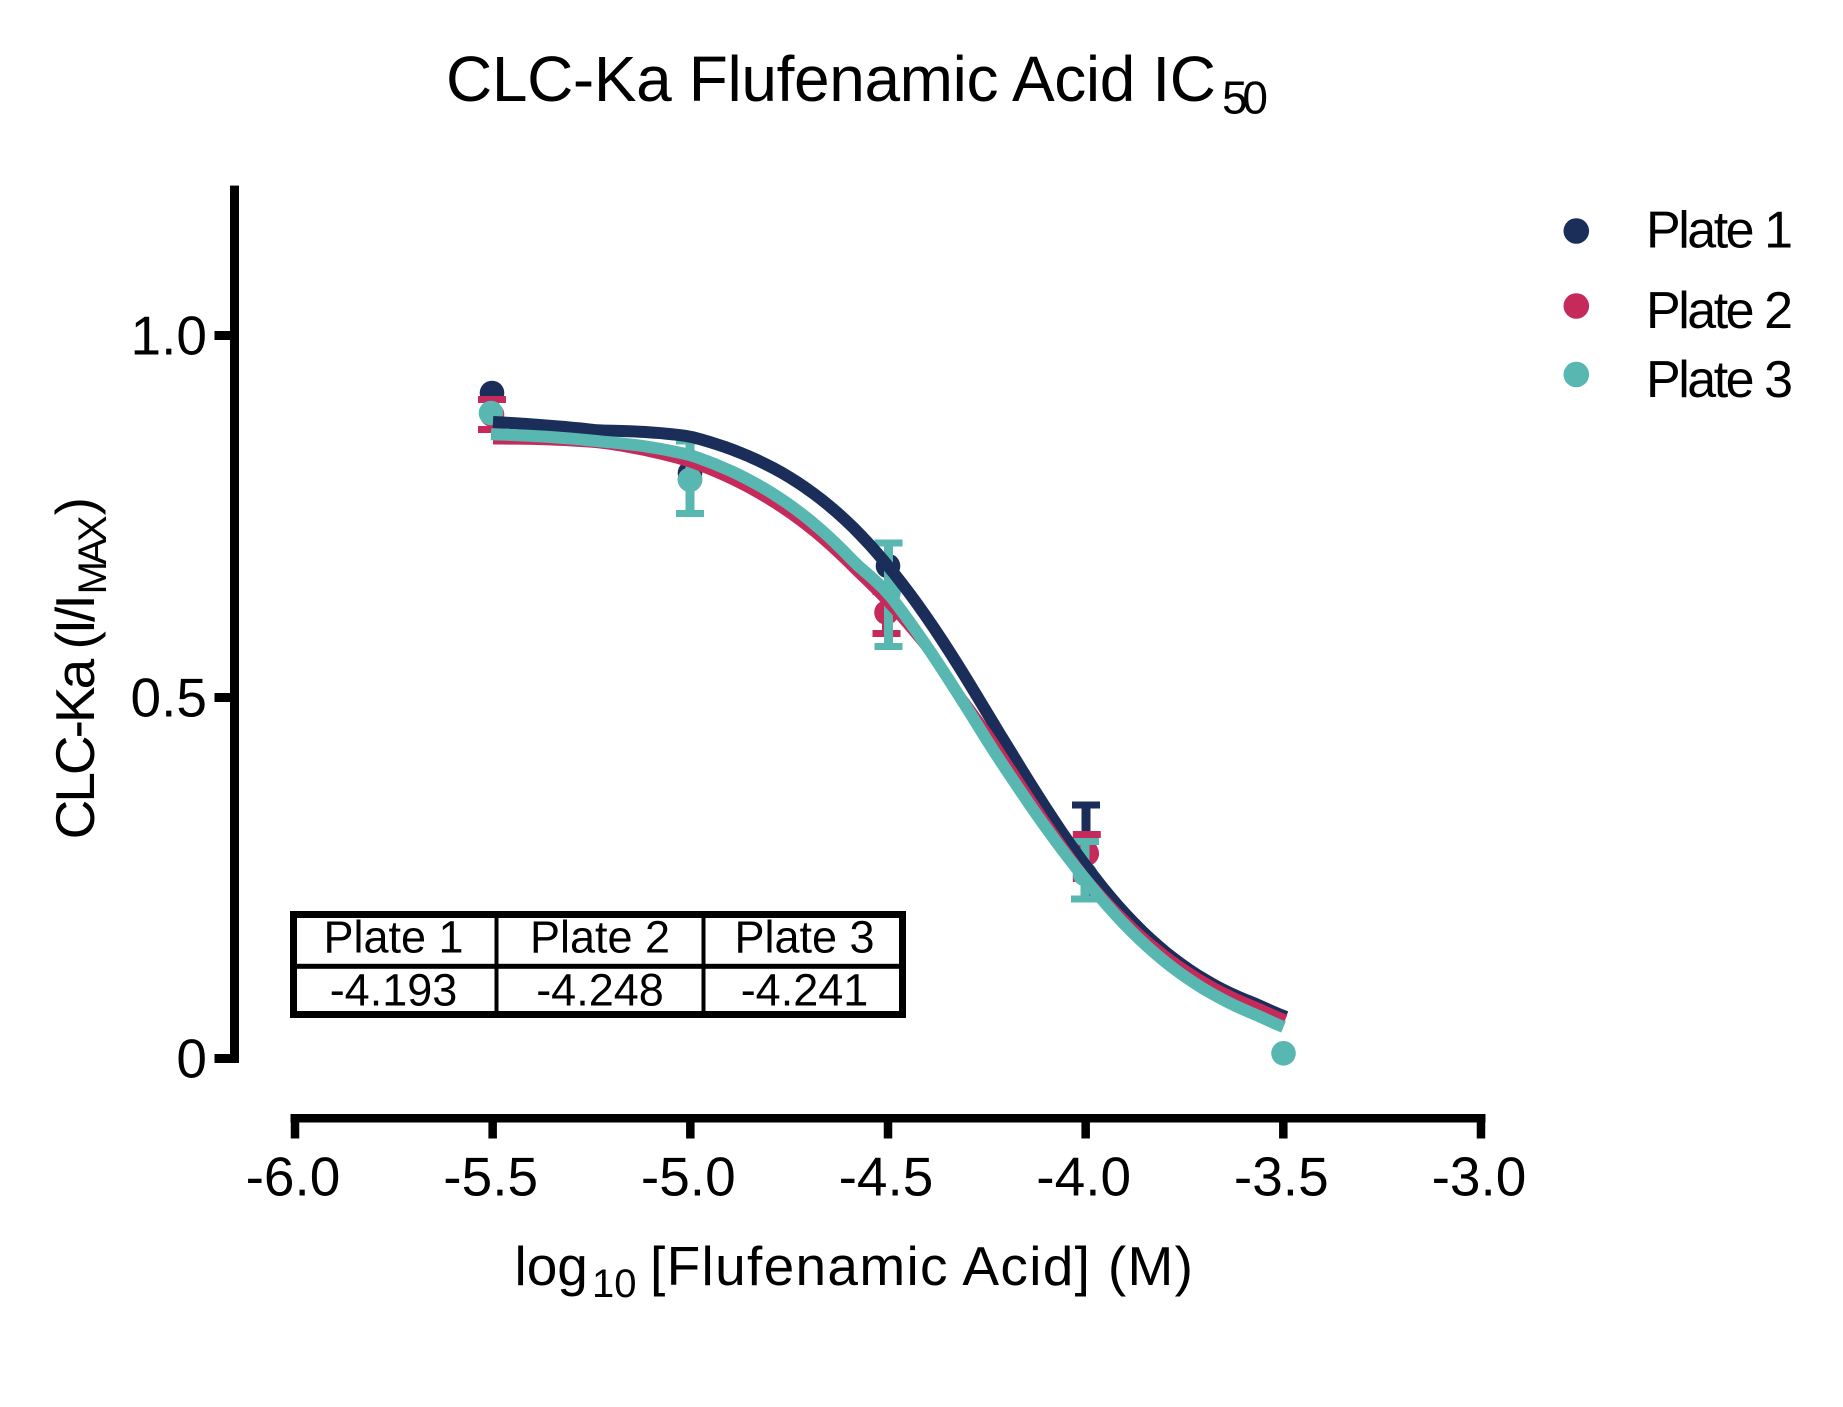  Describe the element at coordinates (169, 336) in the screenshot. I see `svg-text: 1.0` at that location.